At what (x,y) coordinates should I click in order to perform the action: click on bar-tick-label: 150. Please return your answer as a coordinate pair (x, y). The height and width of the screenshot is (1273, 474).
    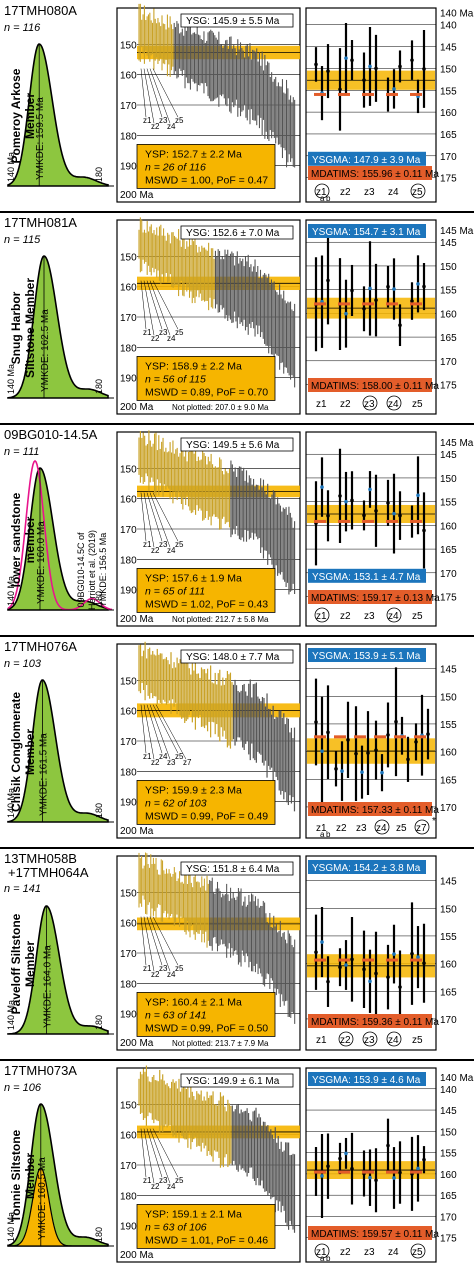
    Looking at the image, I should click on (128, 681).